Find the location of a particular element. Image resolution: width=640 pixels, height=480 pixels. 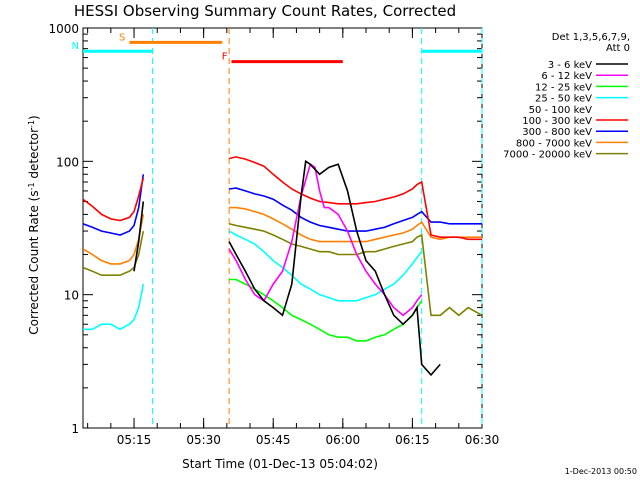

series-line-12-25-kev is located at coordinates (326, 310).